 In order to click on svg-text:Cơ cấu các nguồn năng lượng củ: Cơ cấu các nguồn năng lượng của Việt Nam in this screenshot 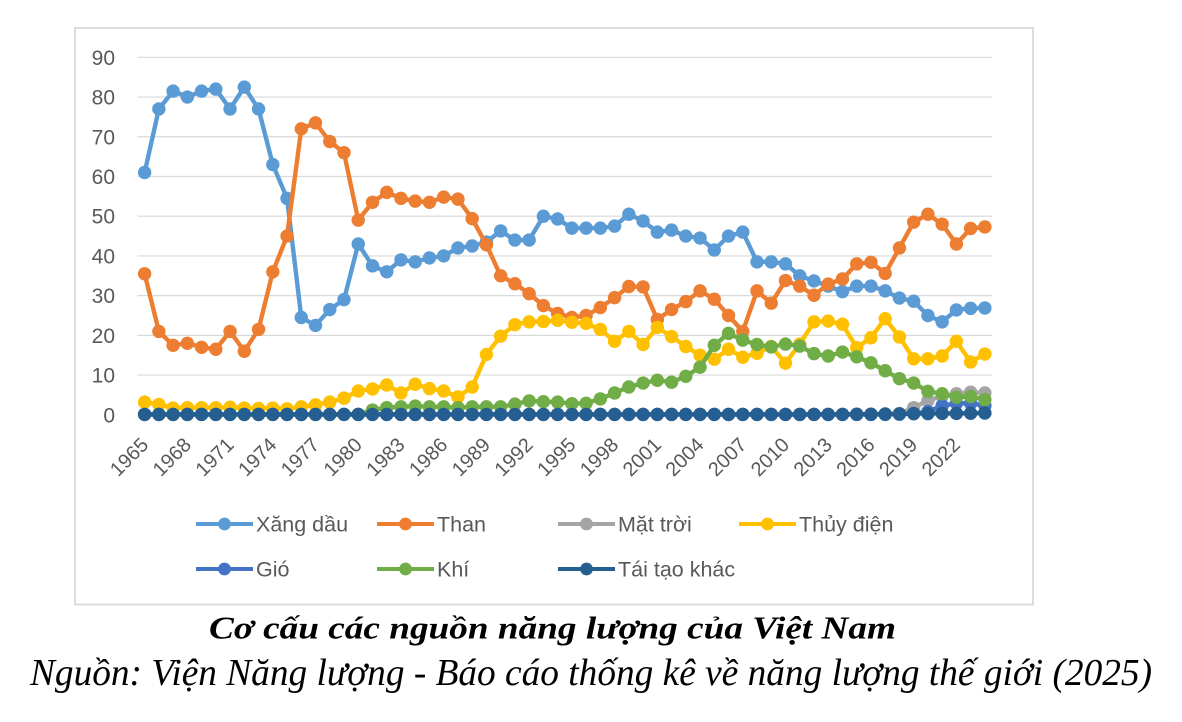, I will do `click(552, 628)`.